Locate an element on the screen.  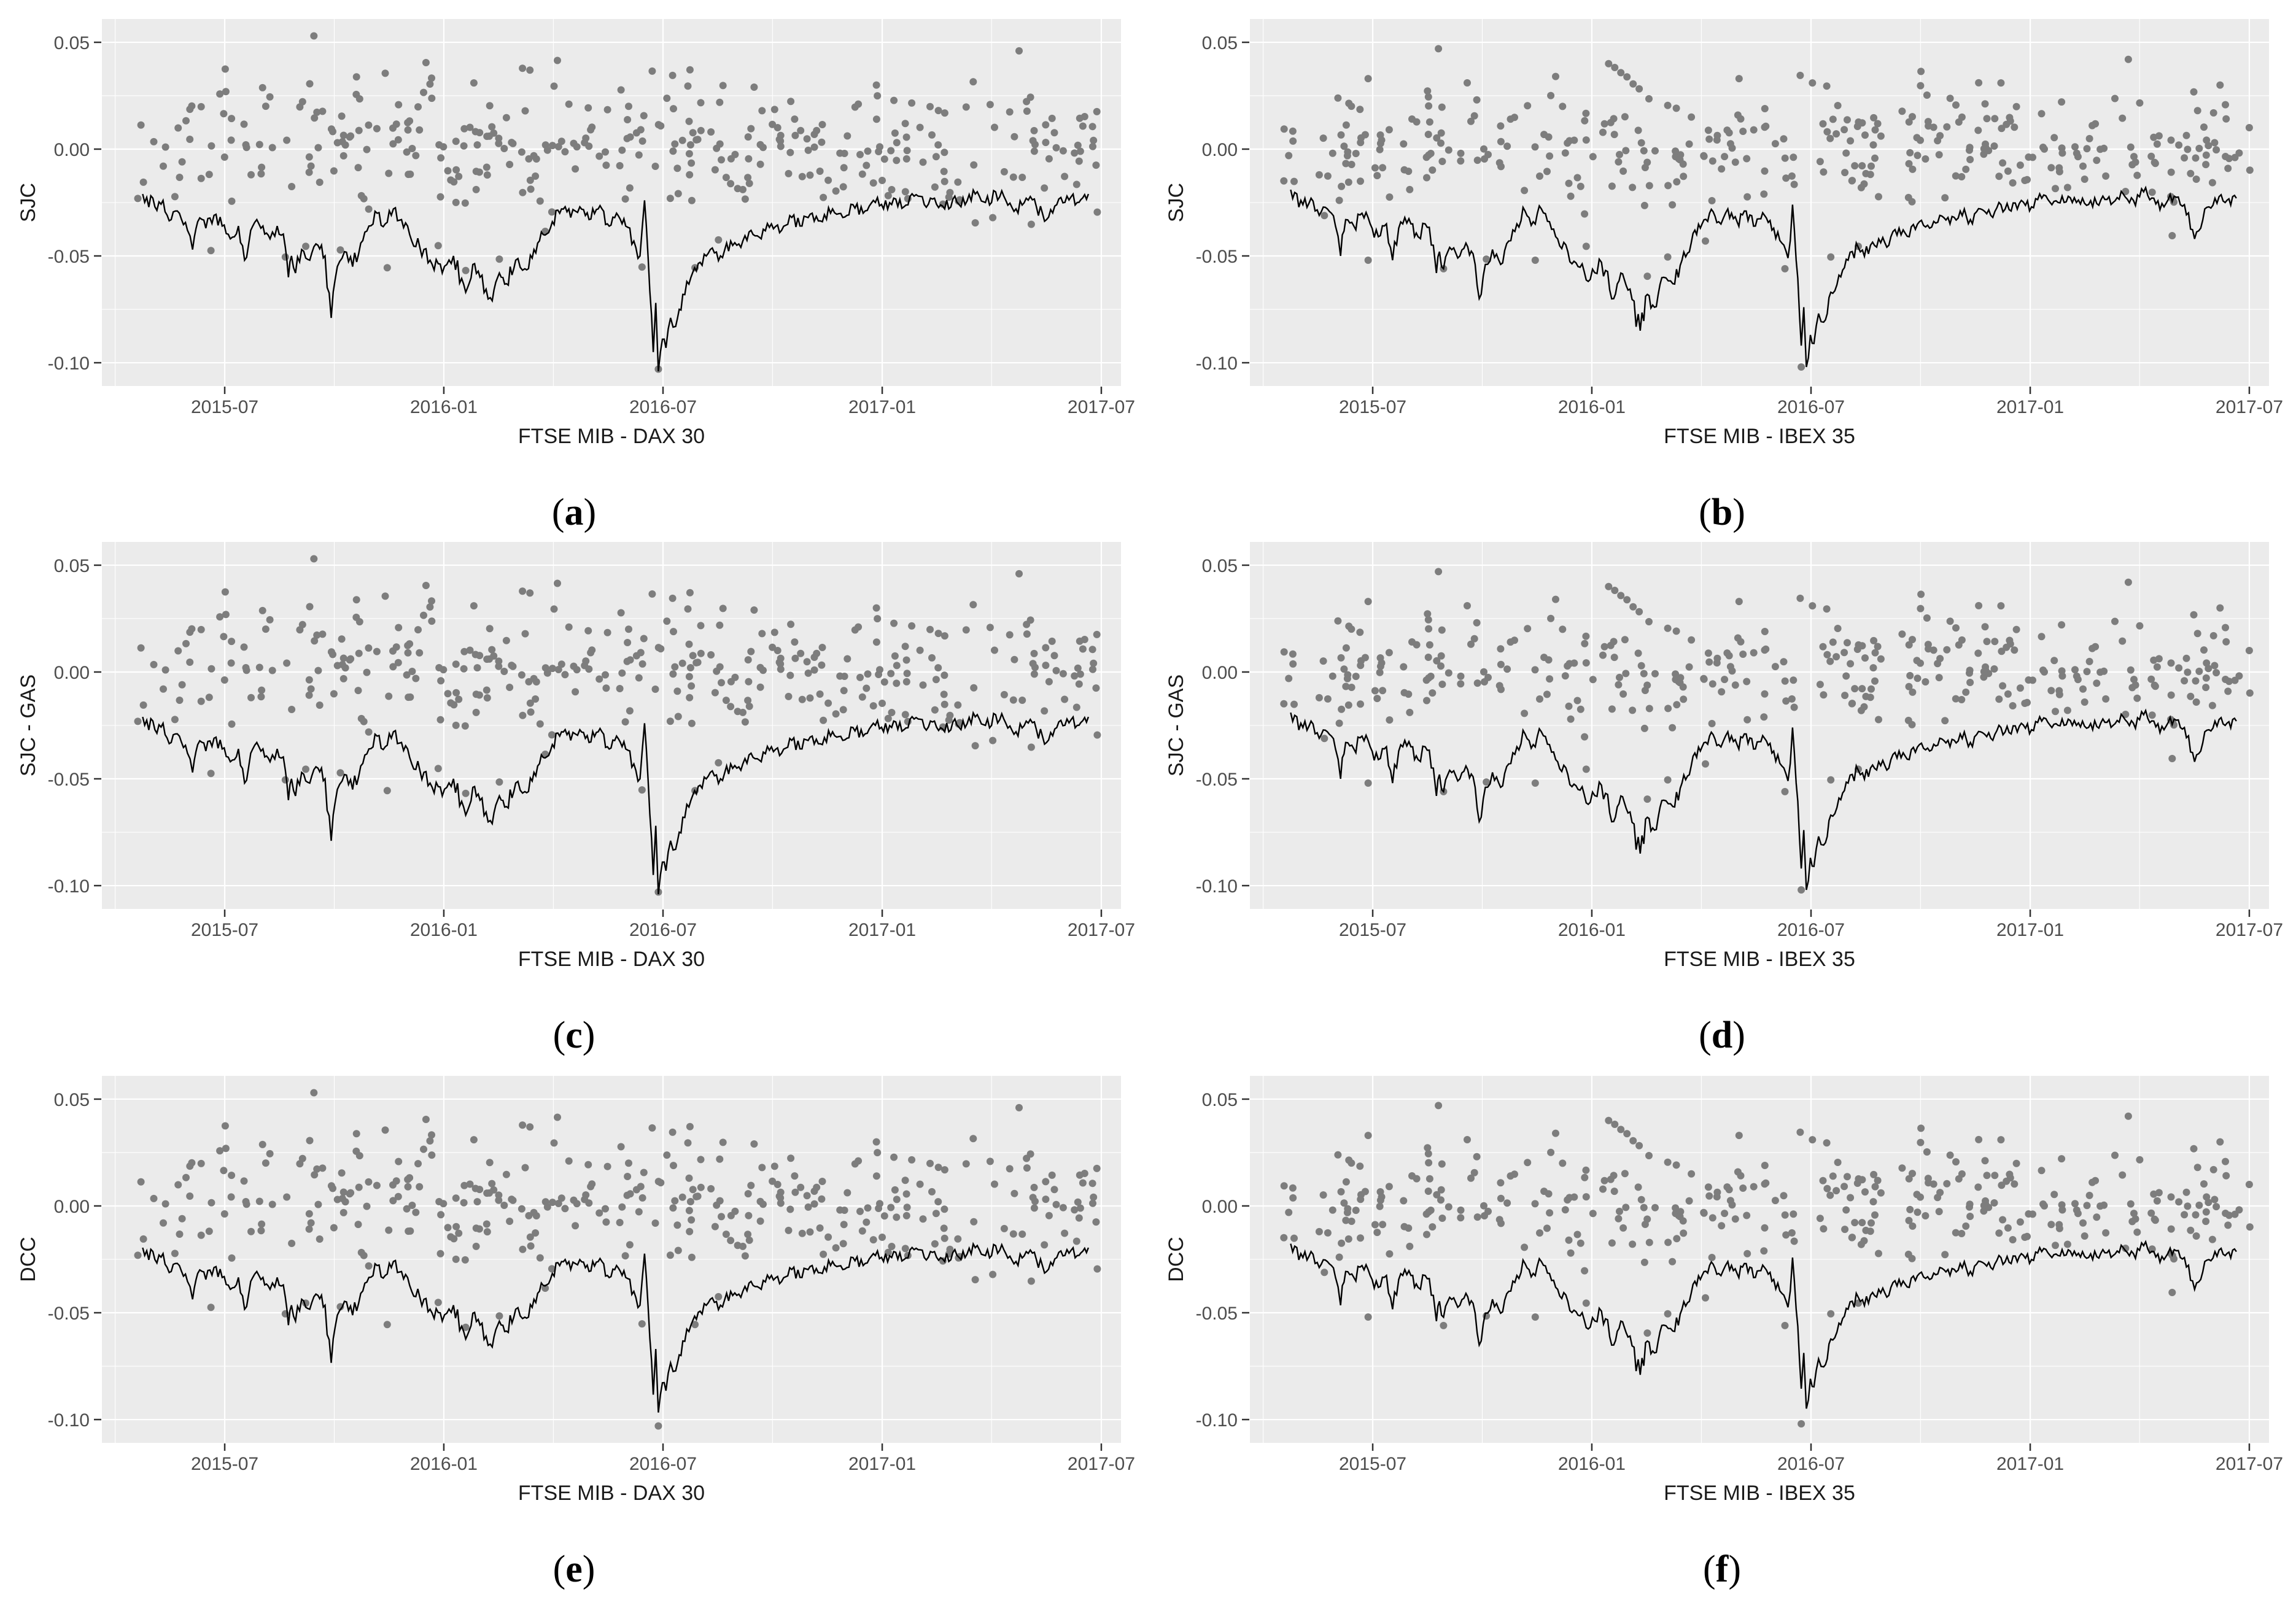
subfigure-caption: (b) is located at coordinates (1722, 512).